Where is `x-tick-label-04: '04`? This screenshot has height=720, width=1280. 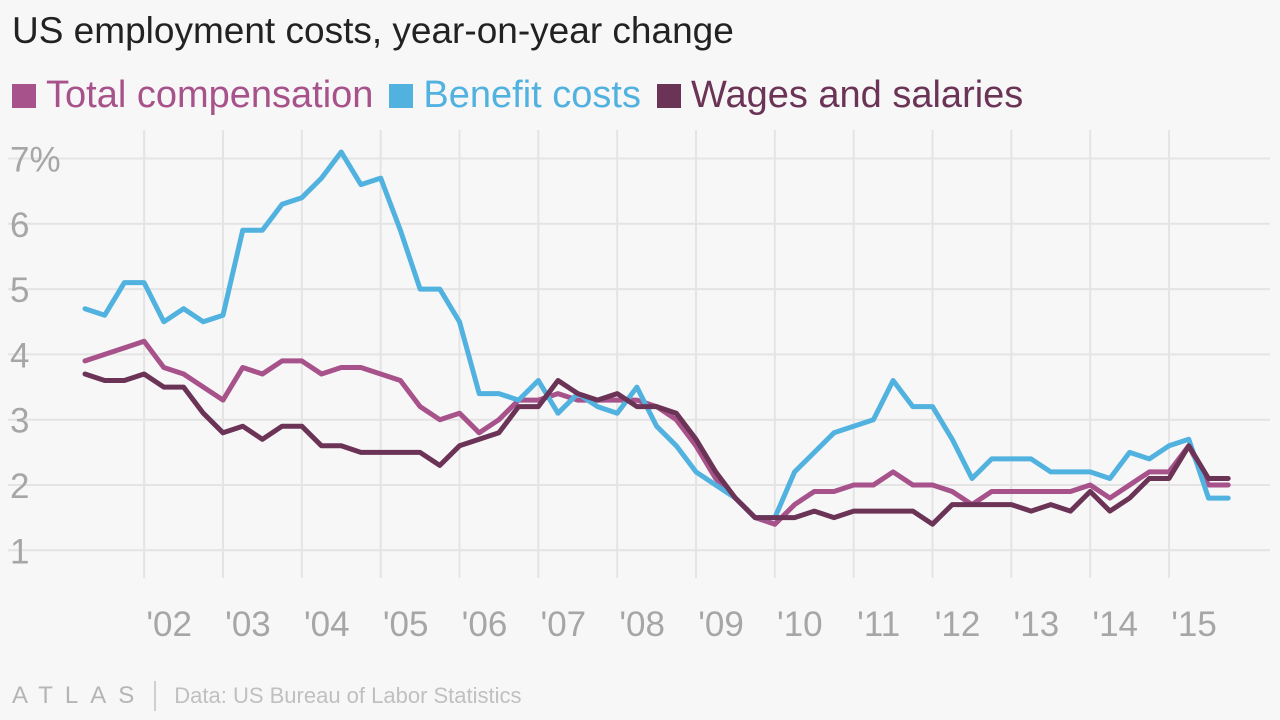
x-tick-label-04: '04 is located at coordinates (327, 624).